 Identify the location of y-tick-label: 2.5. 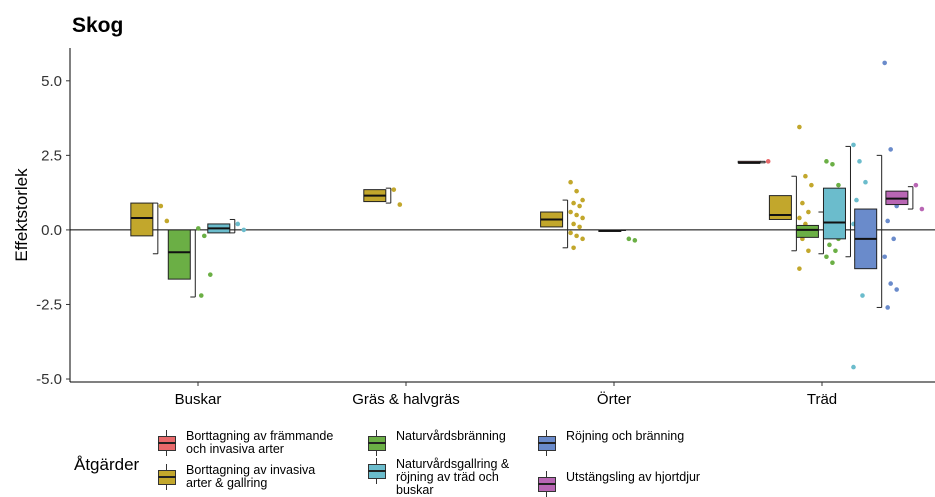
(51, 155).